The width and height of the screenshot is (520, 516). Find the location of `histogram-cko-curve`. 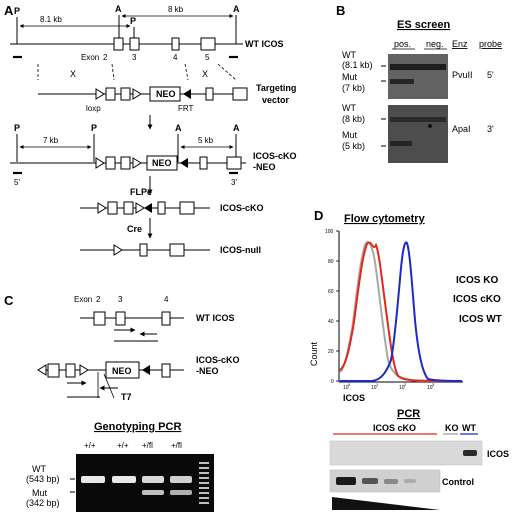

histogram-cko-curve is located at coordinates (401, 311).